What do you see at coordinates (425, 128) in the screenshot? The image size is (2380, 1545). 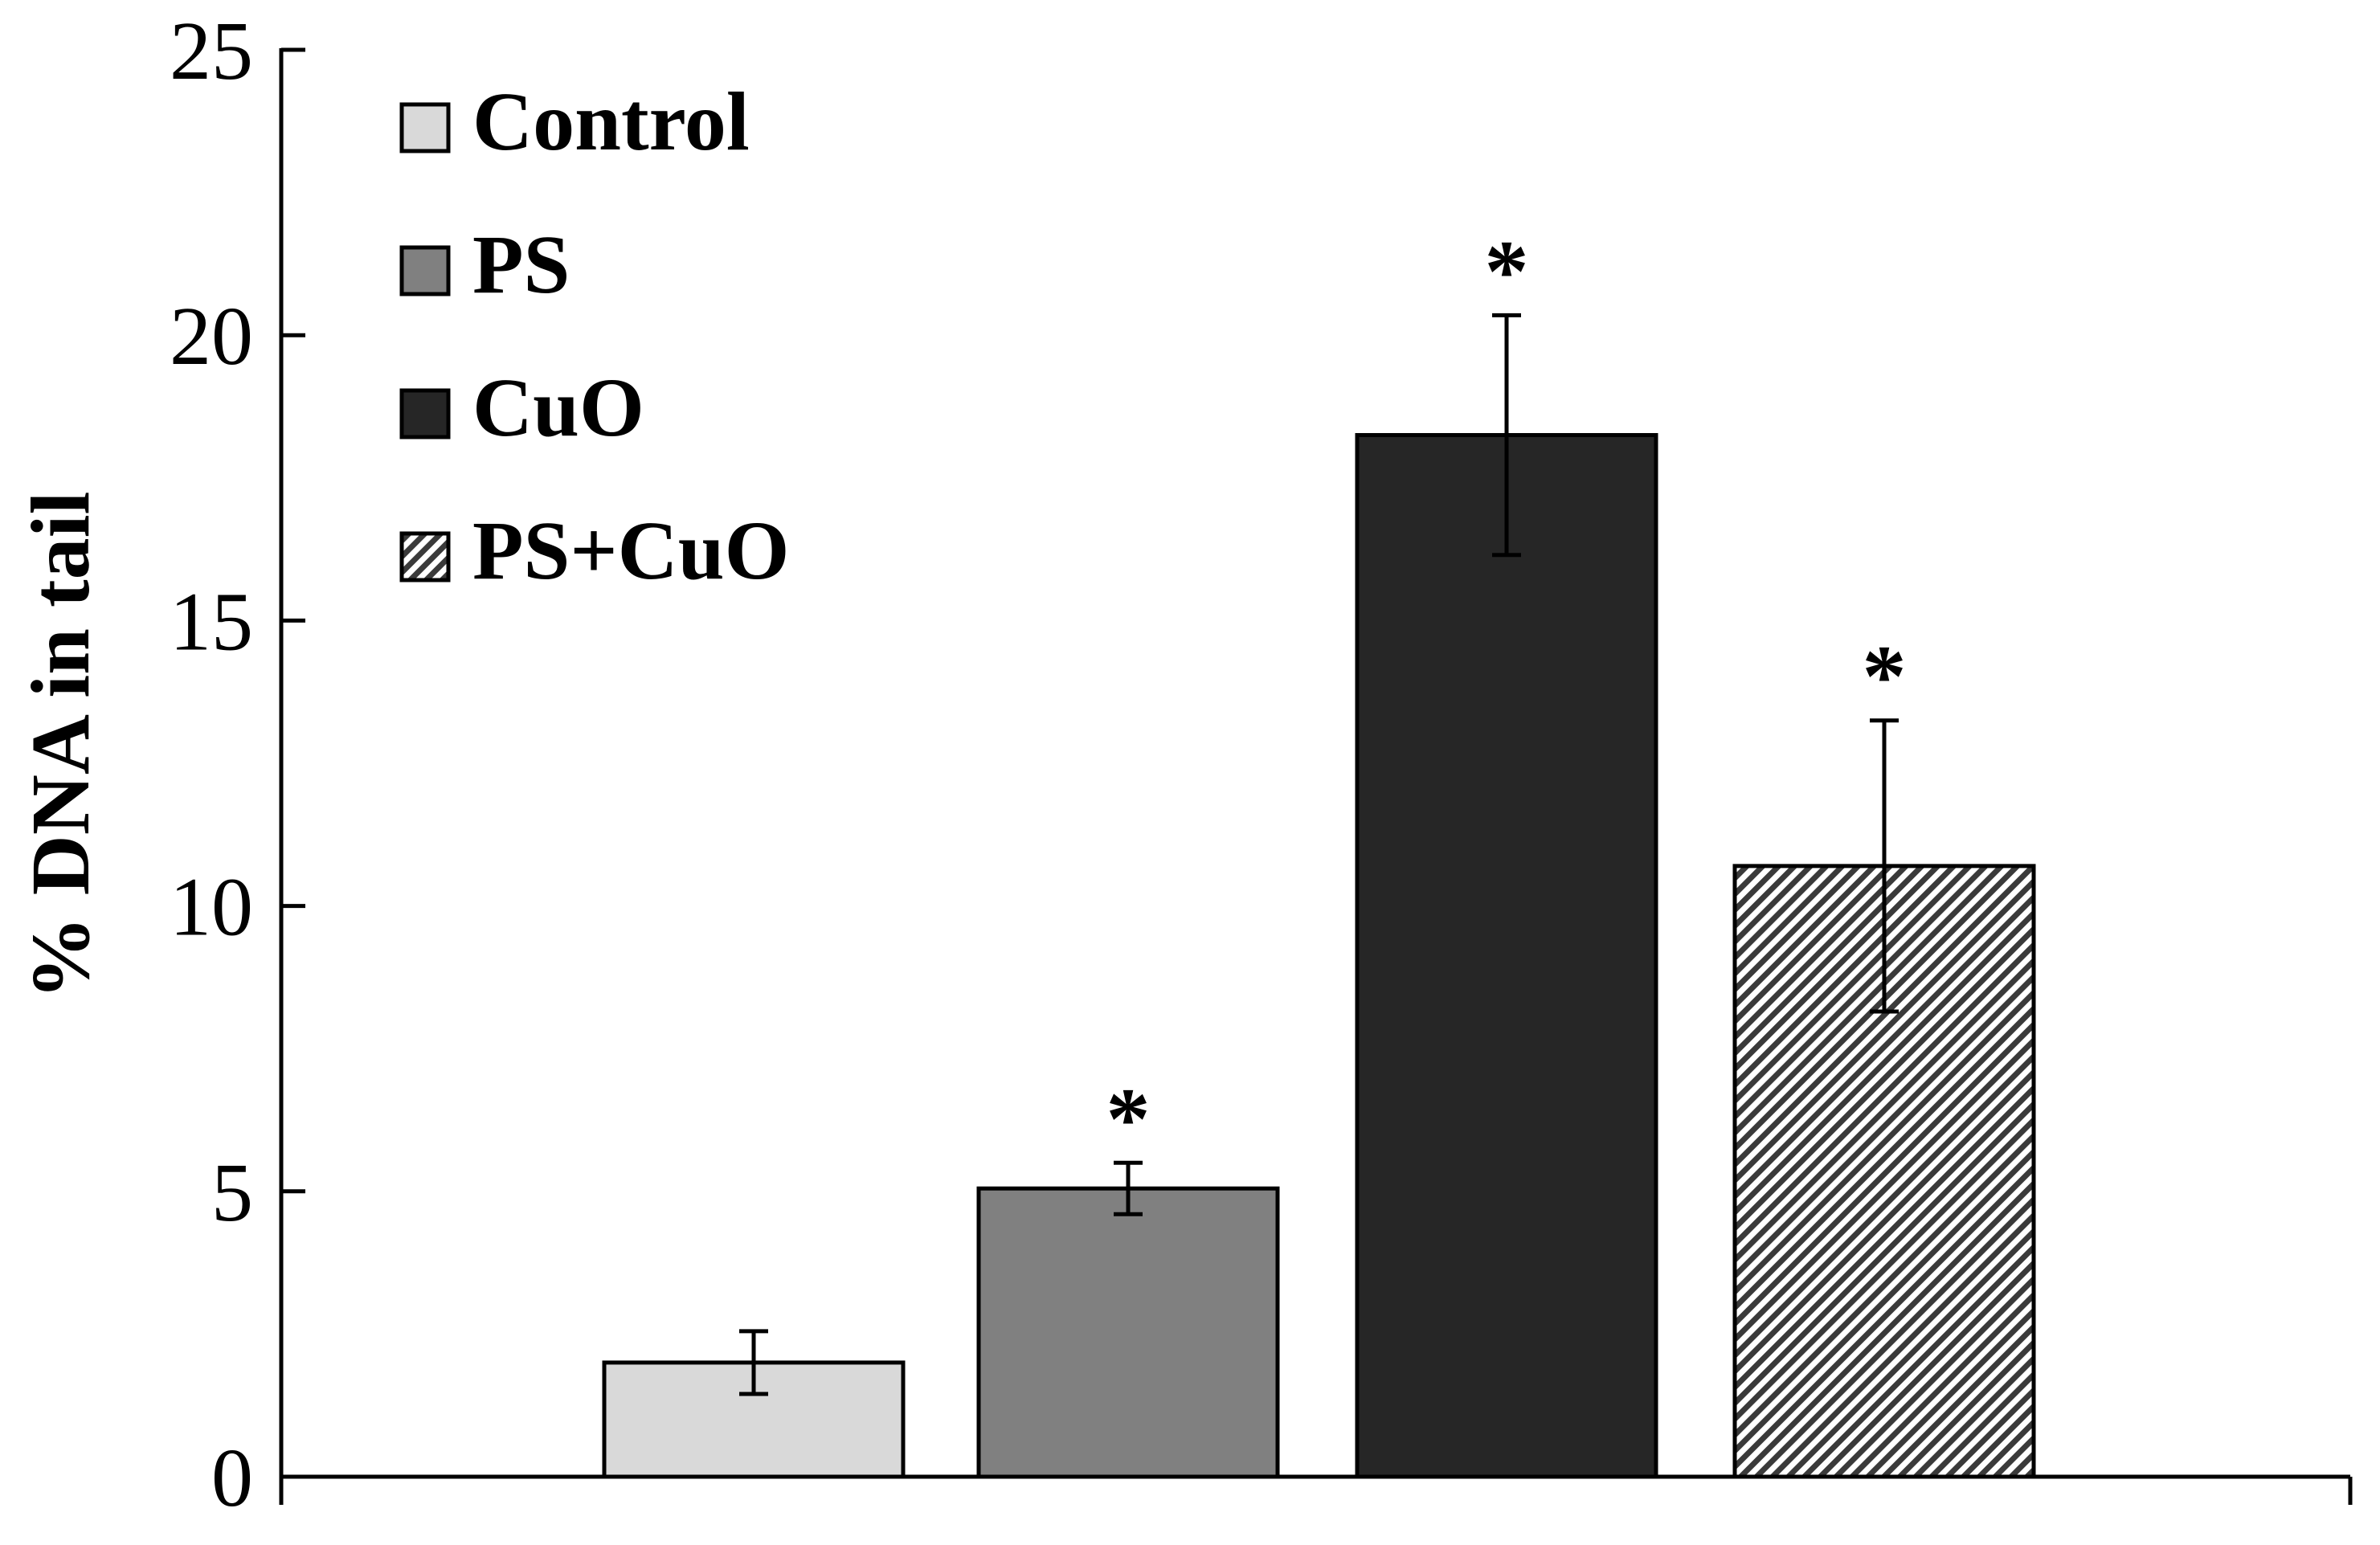 I see `legend-swatch-control` at bounding box center [425, 128].